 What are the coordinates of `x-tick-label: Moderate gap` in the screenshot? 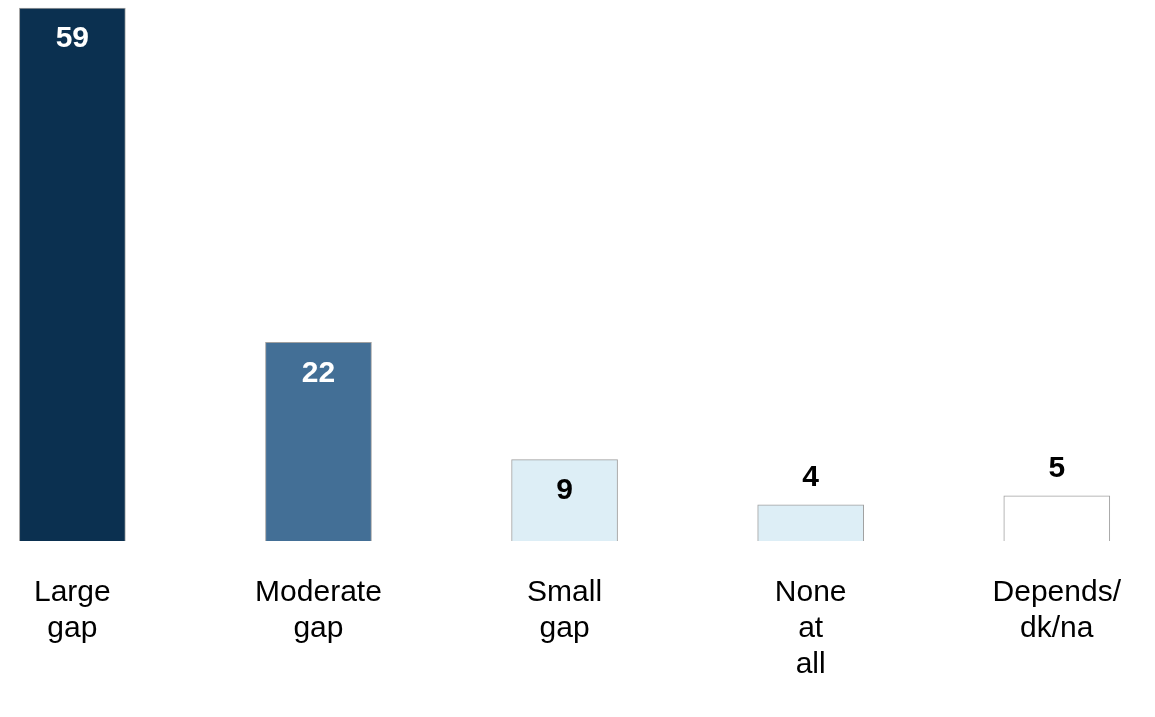 It's located at (318, 609).